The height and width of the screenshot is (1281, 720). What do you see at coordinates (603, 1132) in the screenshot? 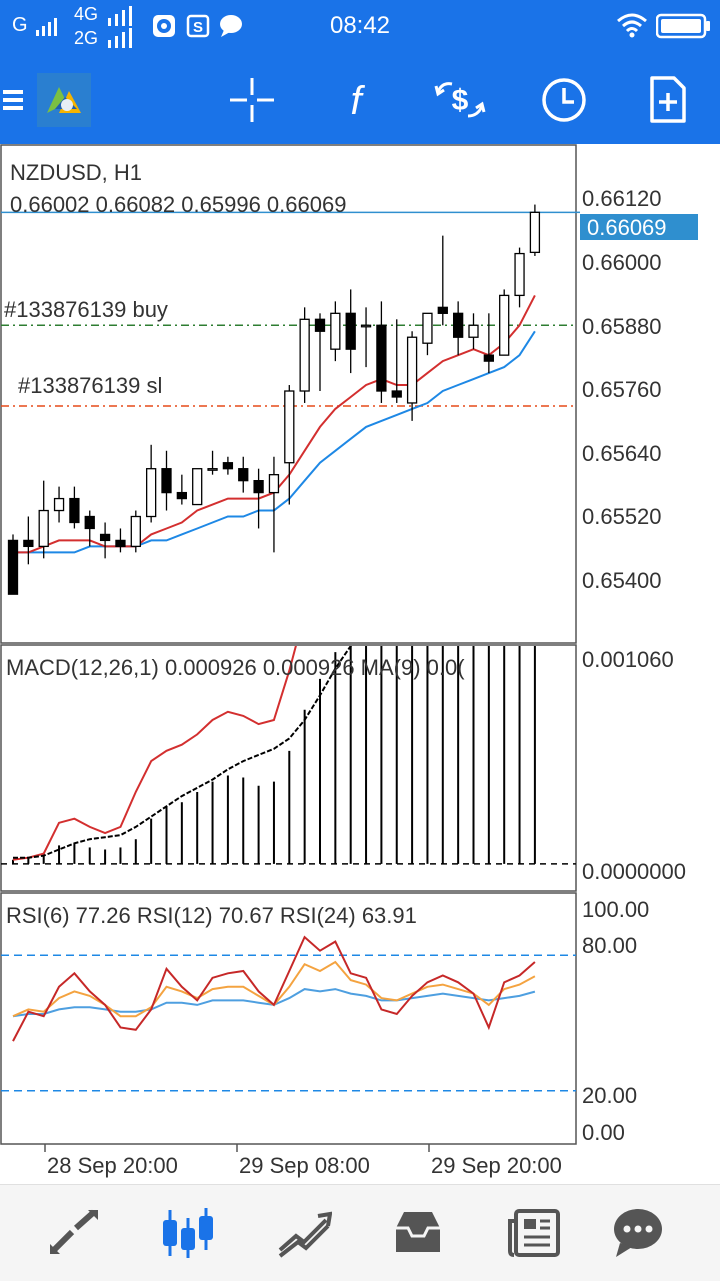
I see `rsi-tick-0: 0.00` at bounding box center [603, 1132].